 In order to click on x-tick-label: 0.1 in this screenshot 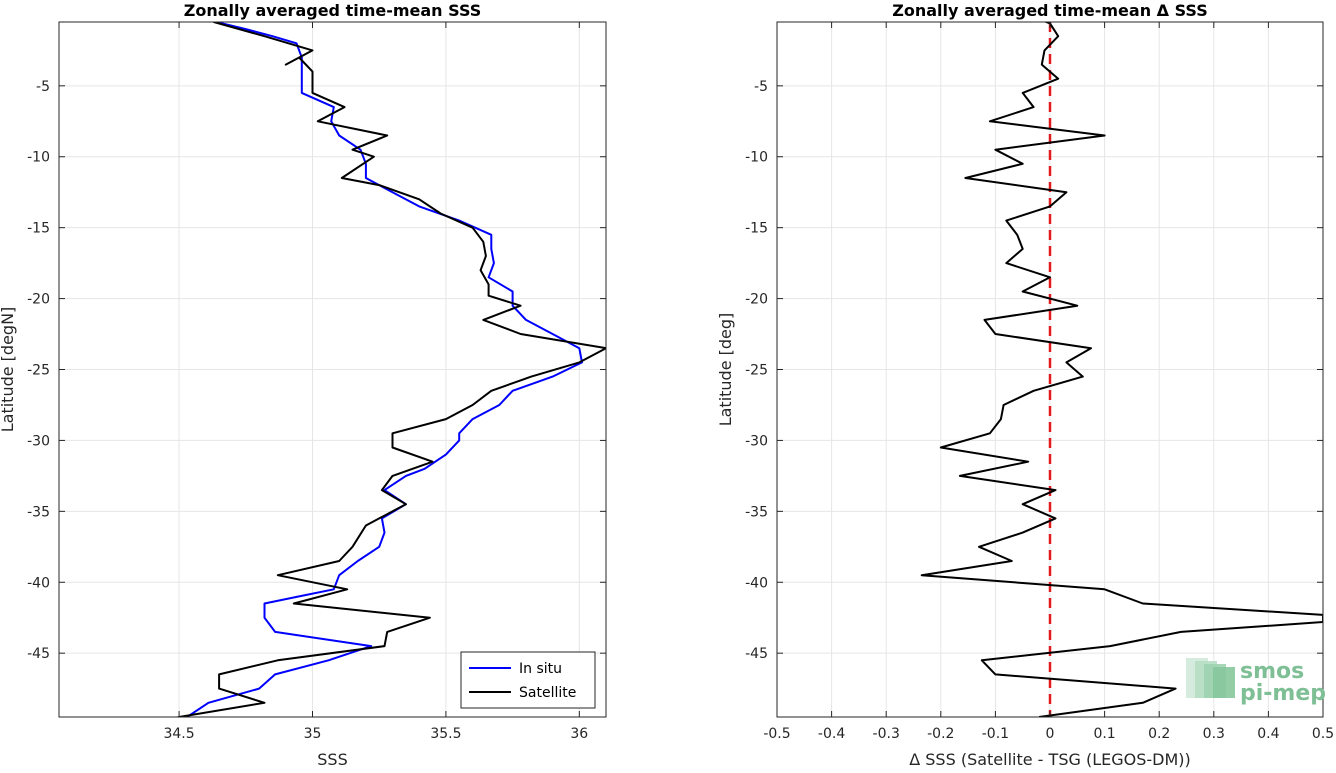, I will do `click(1104, 734)`.